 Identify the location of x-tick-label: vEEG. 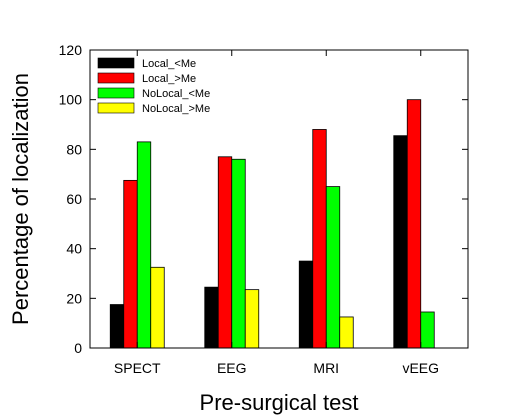
(420, 368).